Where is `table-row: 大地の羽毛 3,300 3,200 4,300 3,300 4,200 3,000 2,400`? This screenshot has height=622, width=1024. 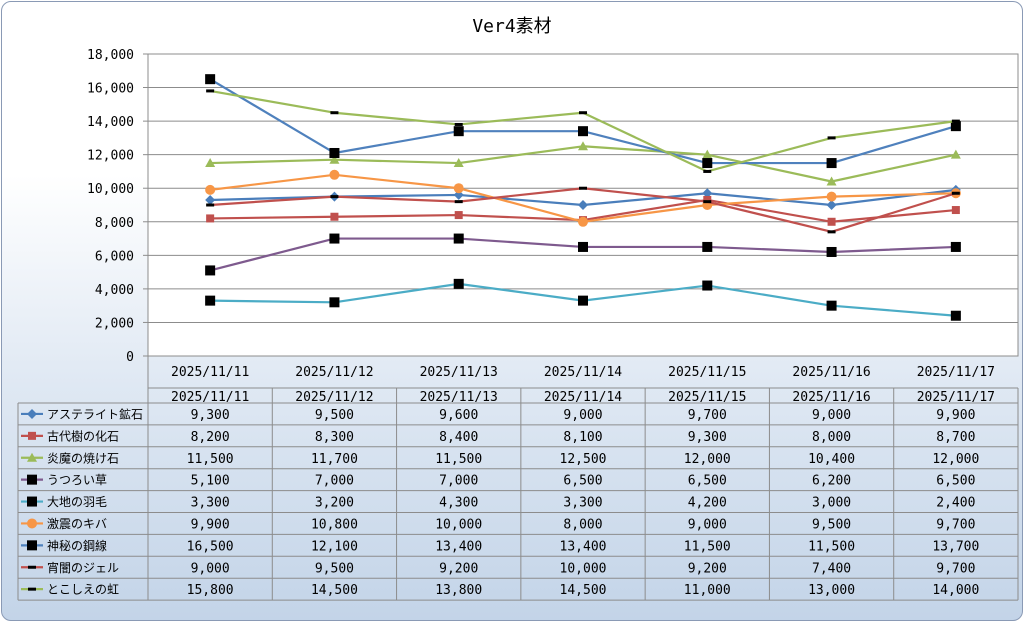
table-row: 大地の羽毛 3,300 3,200 4,300 3,300 4,200 3,000 2,400 is located at coordinates (498, 503).